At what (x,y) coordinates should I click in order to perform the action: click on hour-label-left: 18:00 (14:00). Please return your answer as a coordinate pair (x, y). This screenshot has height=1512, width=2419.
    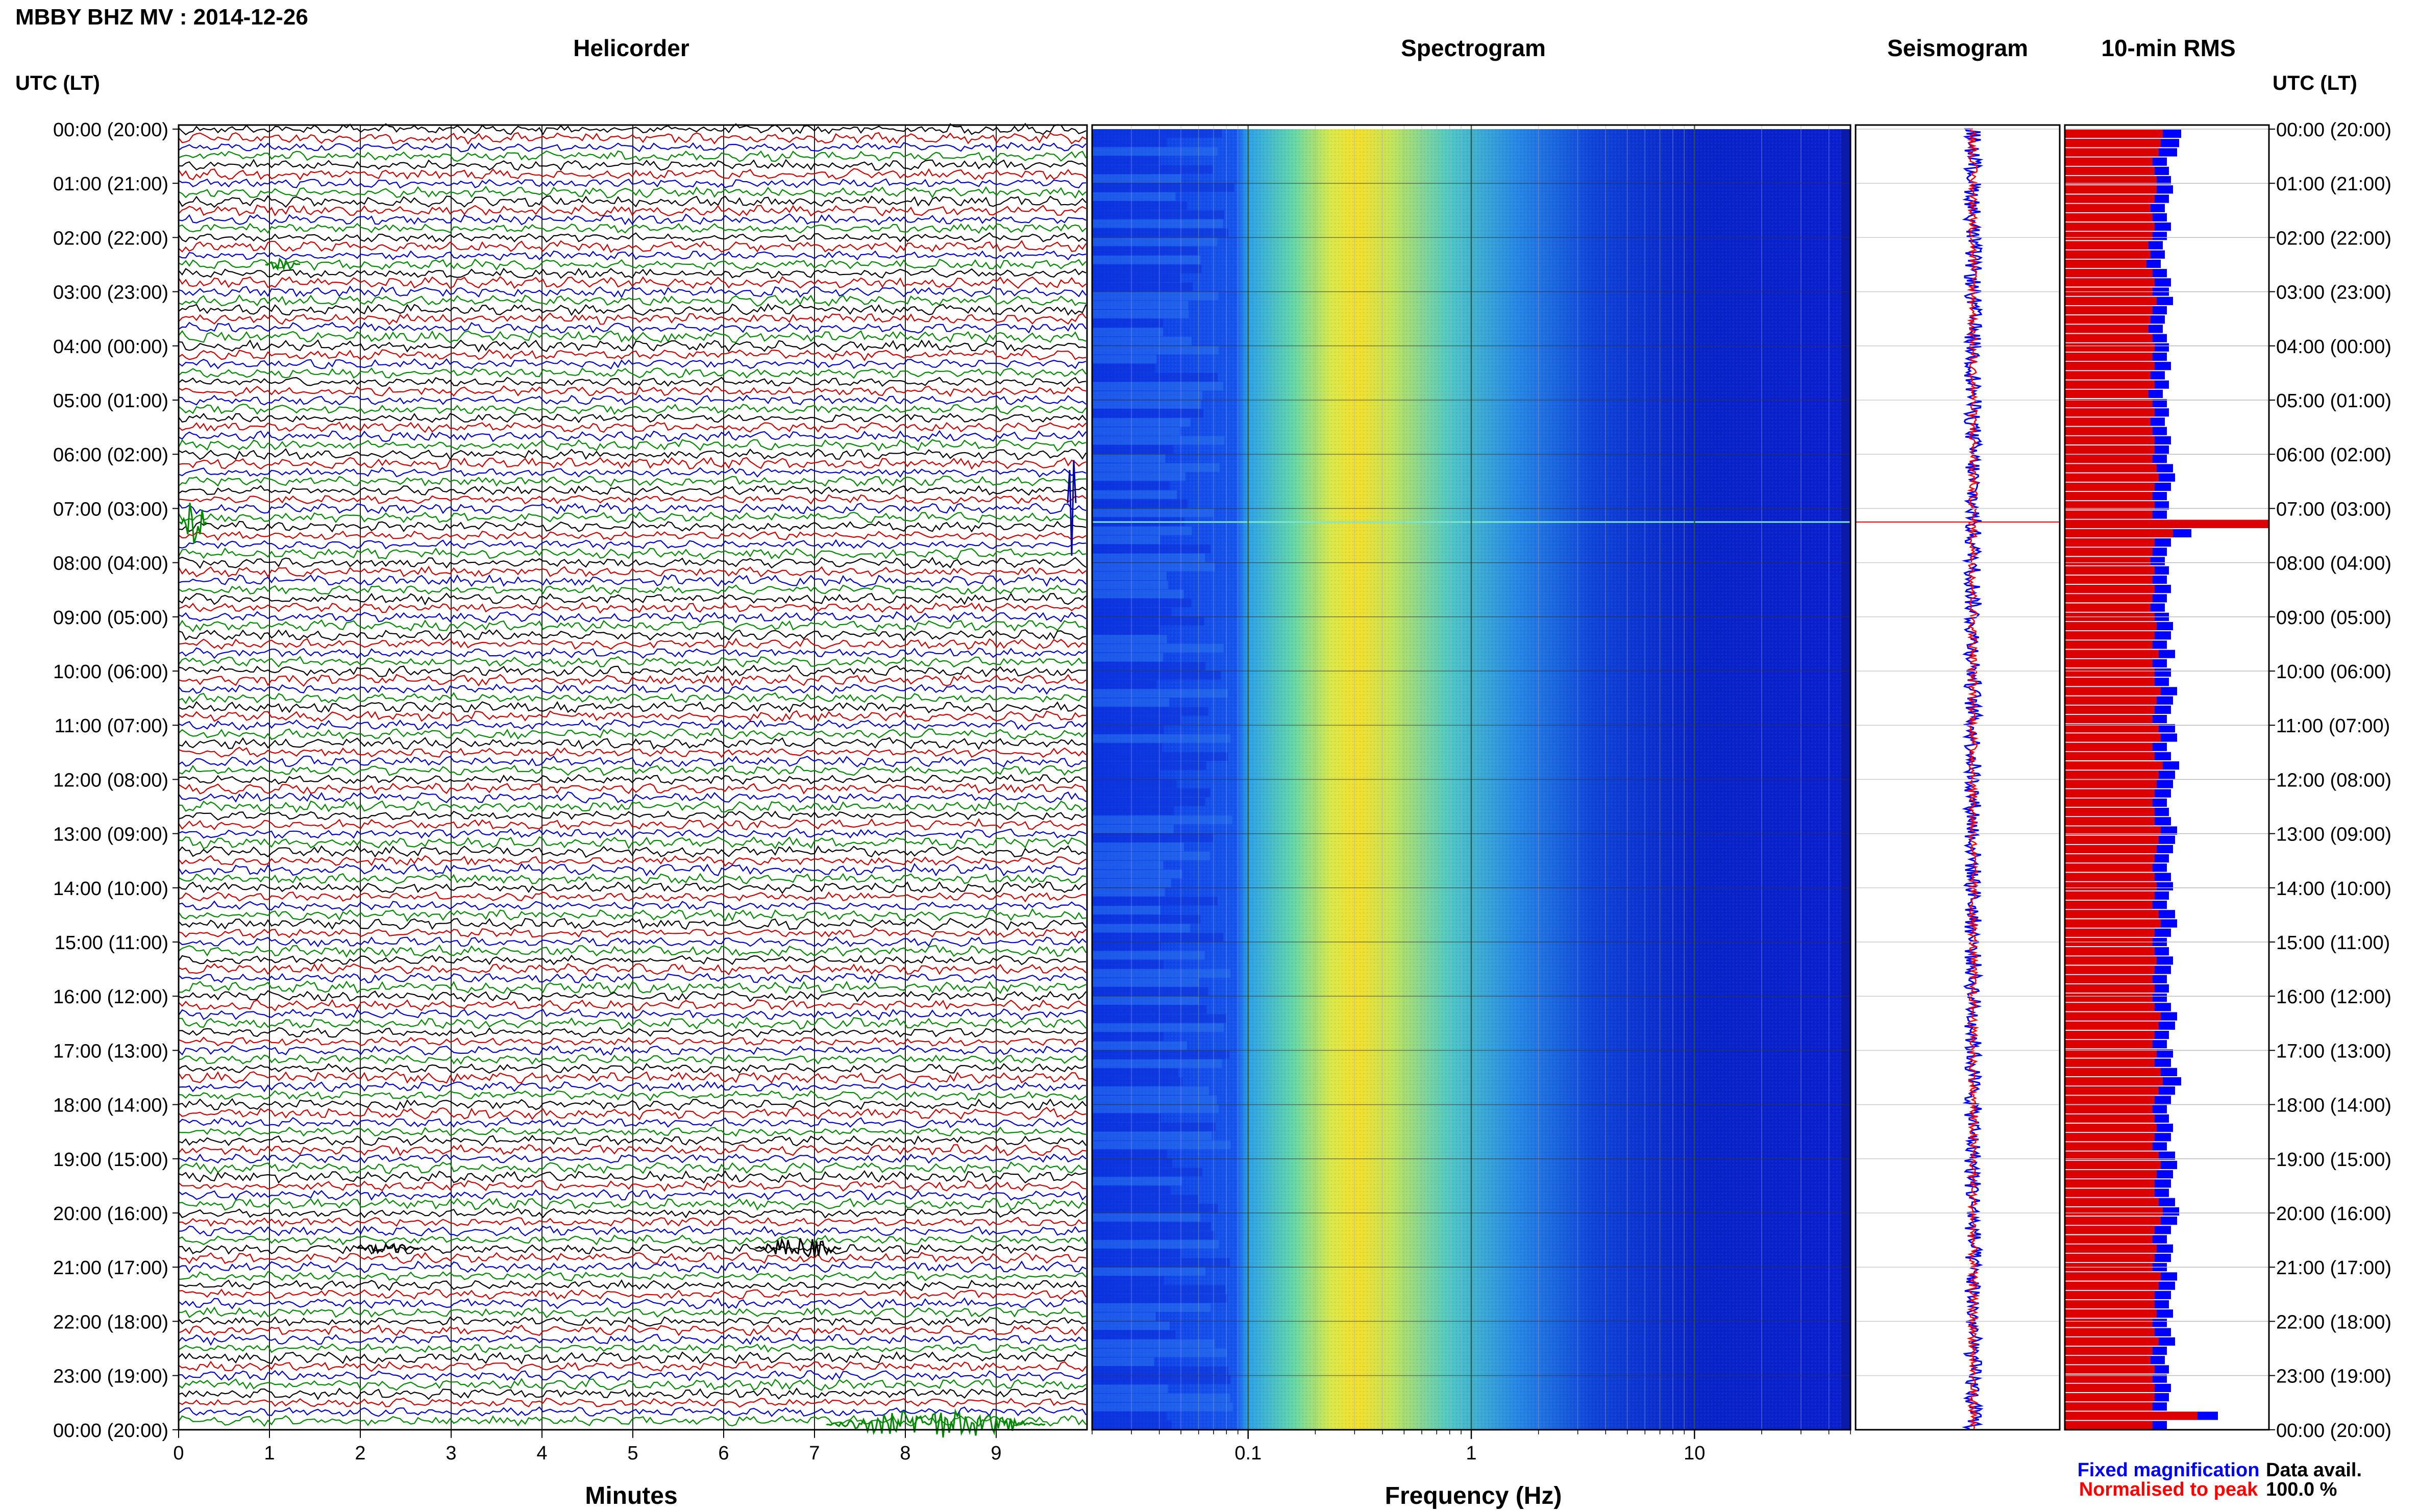
    Looking at the image, I should click on (110, 1106).